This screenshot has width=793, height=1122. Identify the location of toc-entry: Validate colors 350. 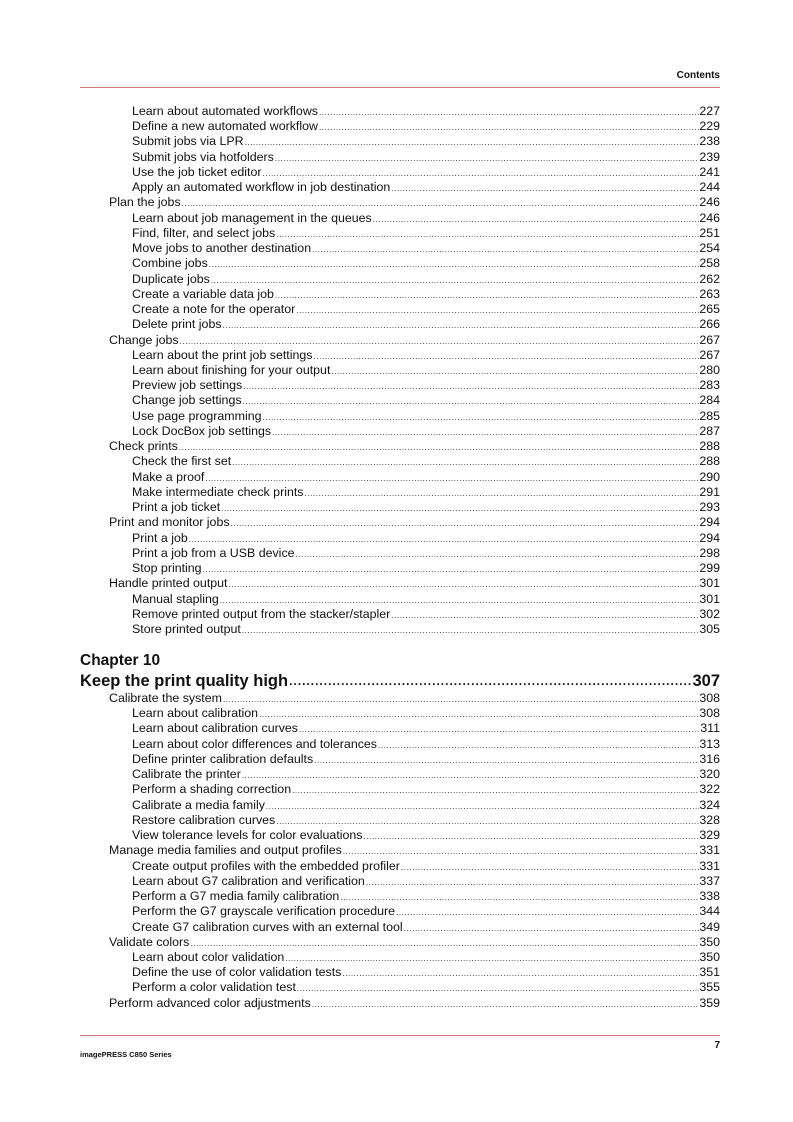
(400, 942).